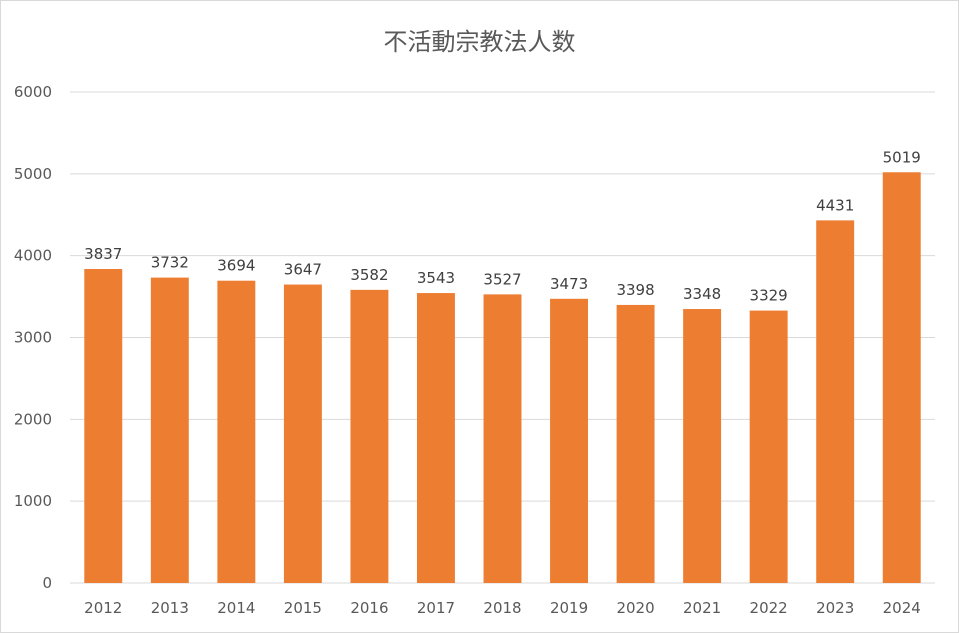  Describe the element at coordinates (436, 278) in the screenshot. I see `data-label: 3543` at that location.